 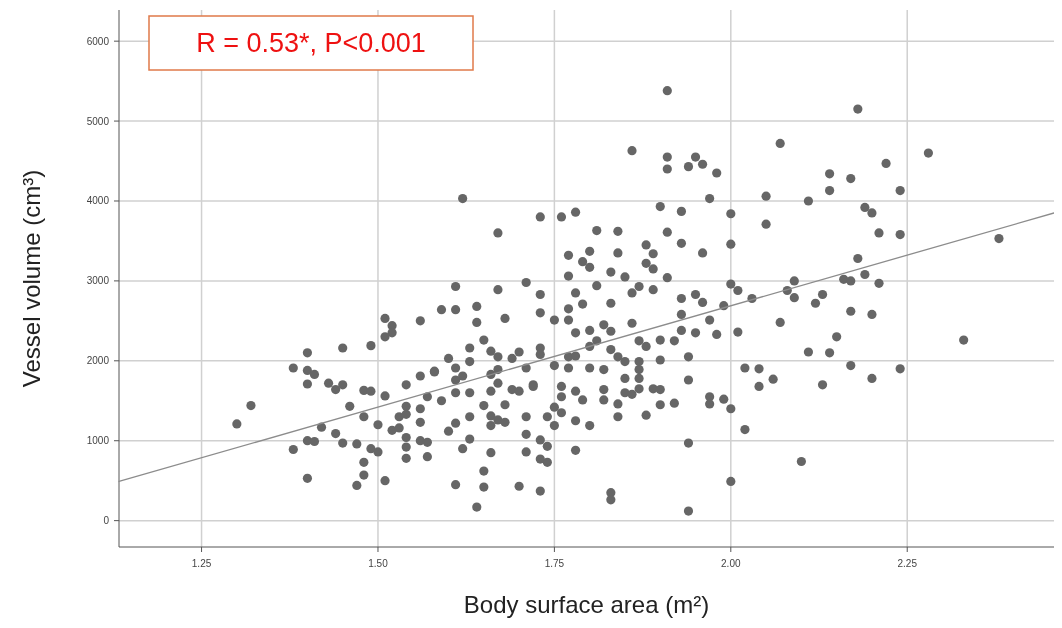 I want to click on y-tick-label: 4000, so click(x=98, y=201).